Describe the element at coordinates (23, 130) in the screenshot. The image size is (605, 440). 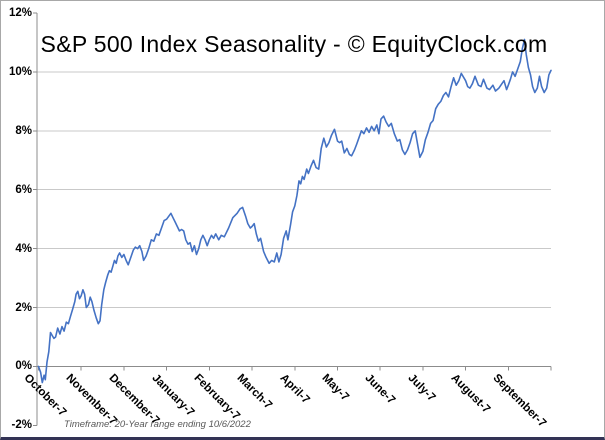
I see `y-tick-label: 8%` at that location.